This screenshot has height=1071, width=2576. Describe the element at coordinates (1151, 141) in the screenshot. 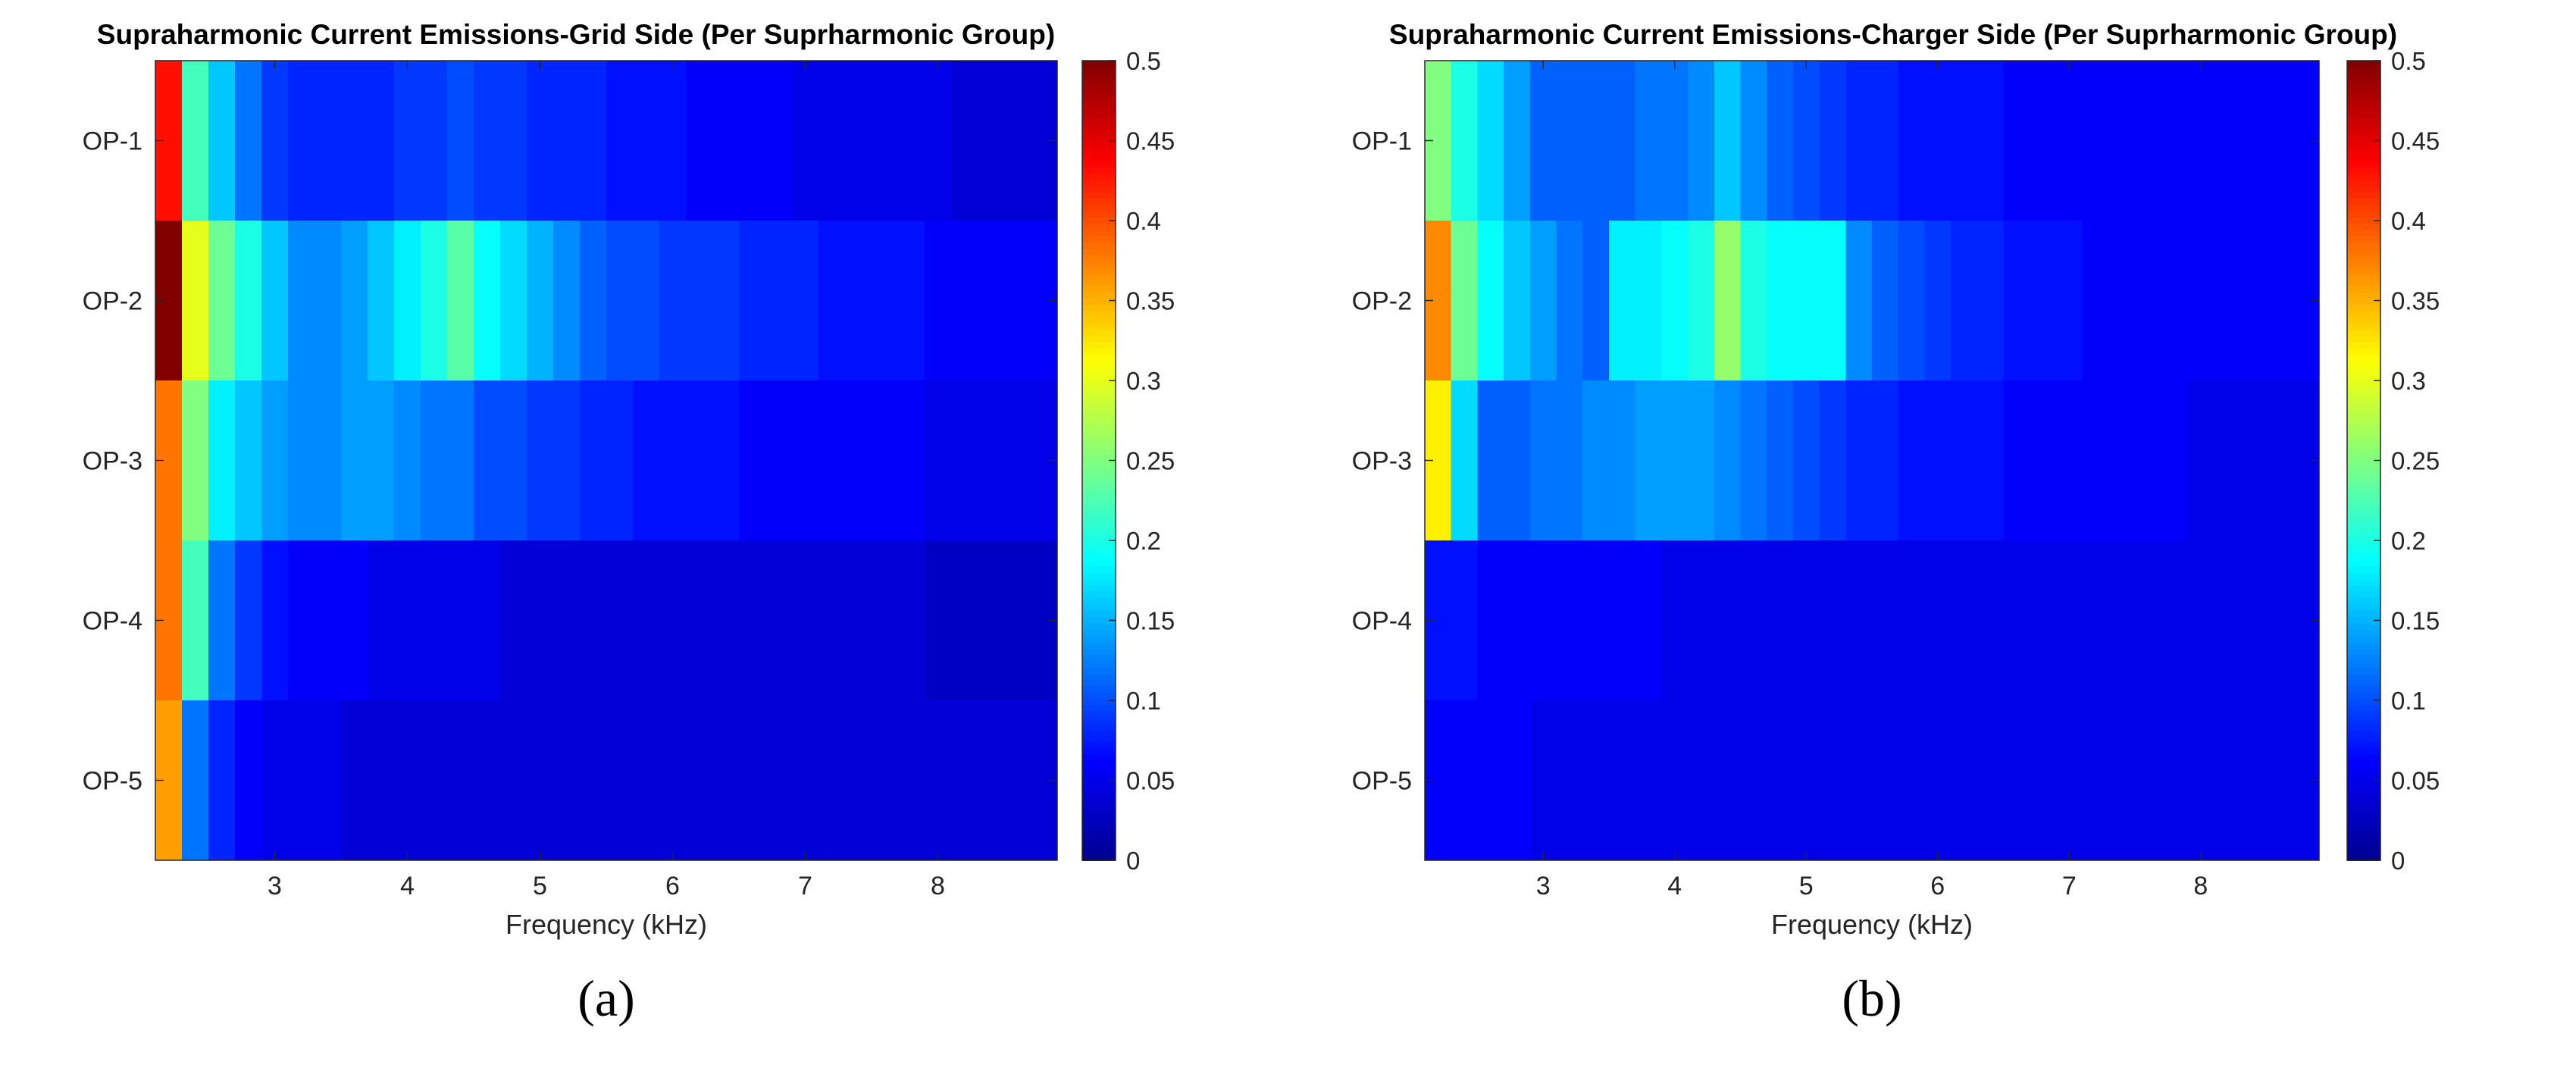

I see `colorbar-tick-label: 0.45` at that location.